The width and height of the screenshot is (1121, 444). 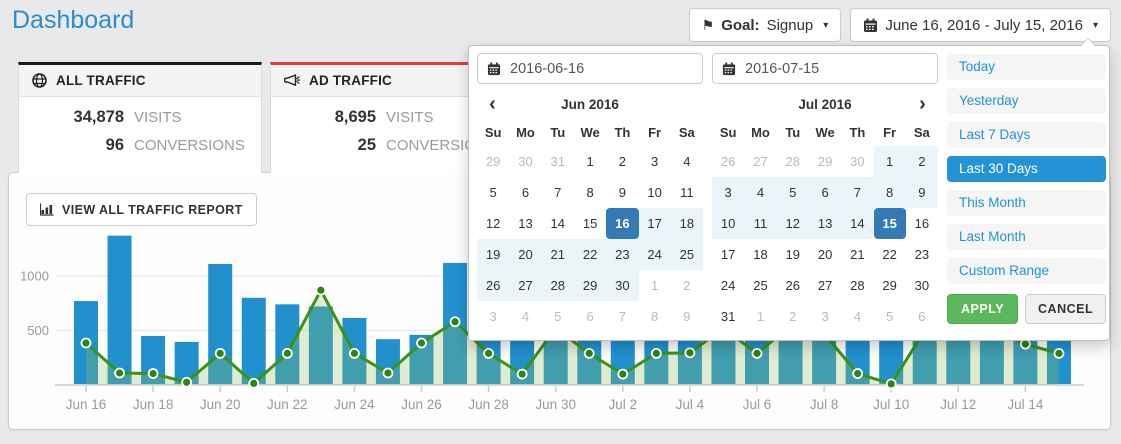 What do you see at coordinates (765, 25) in the screenshot?
I see `goal-selector-button: ⚑ Goal: Signup ▾` at bounding box center [765, 25].